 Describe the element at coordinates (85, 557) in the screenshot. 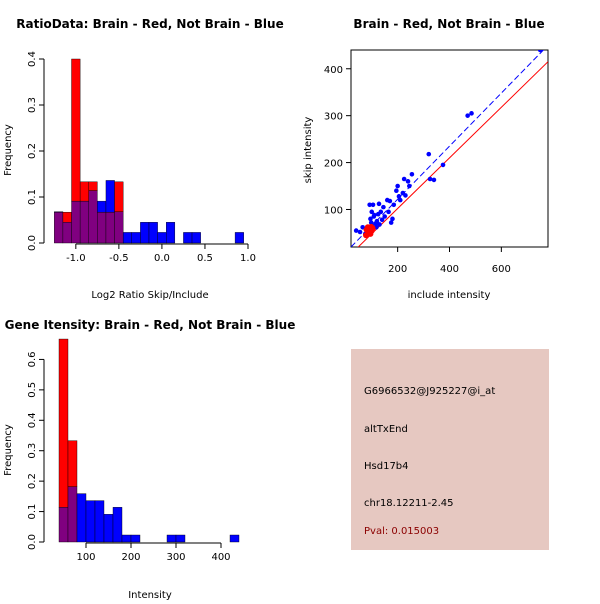

I see `intensity-hist-xtick-label: 100` at that location.